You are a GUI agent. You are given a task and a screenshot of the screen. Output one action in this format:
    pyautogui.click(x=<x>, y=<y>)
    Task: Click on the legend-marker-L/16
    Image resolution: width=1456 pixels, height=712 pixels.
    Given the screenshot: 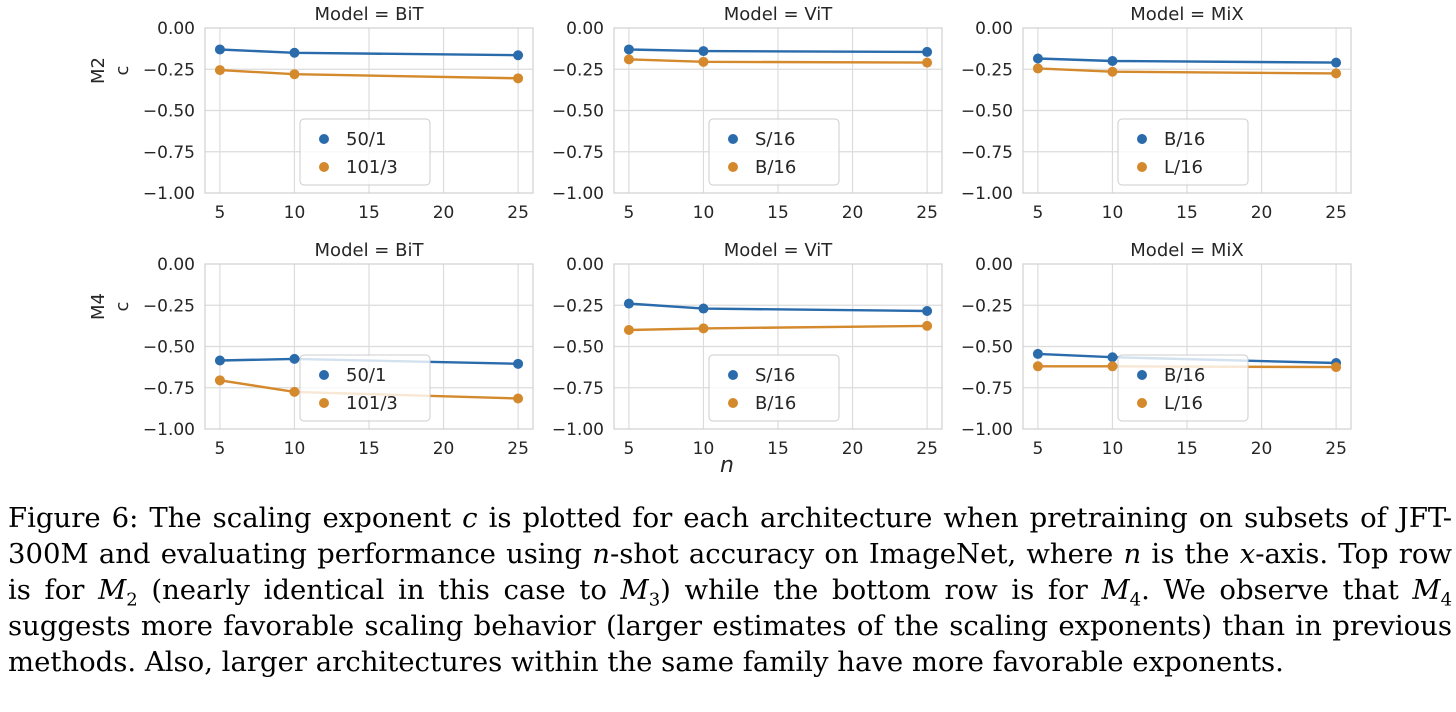 What is the action you would take?
    pyautogui.click(x=1142, y=167)
    